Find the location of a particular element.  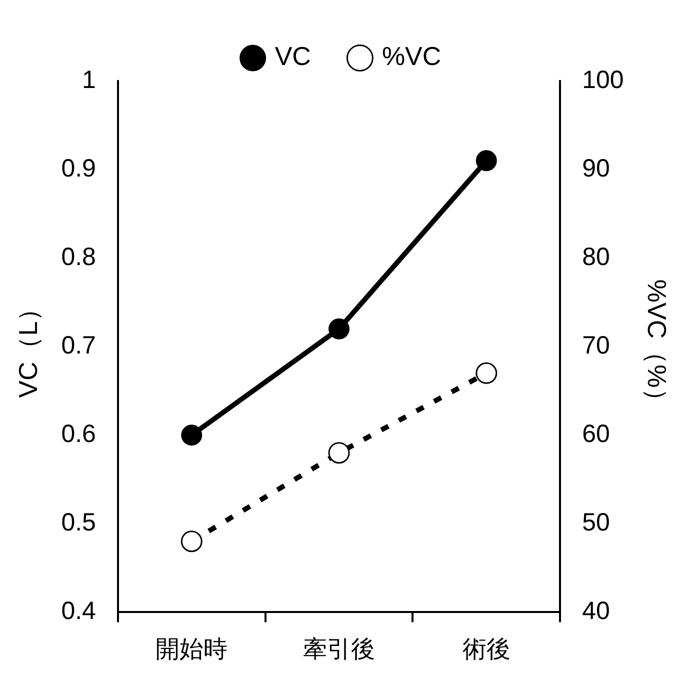

y-tick-label: 0.4 is located at coordinates (78, 611).